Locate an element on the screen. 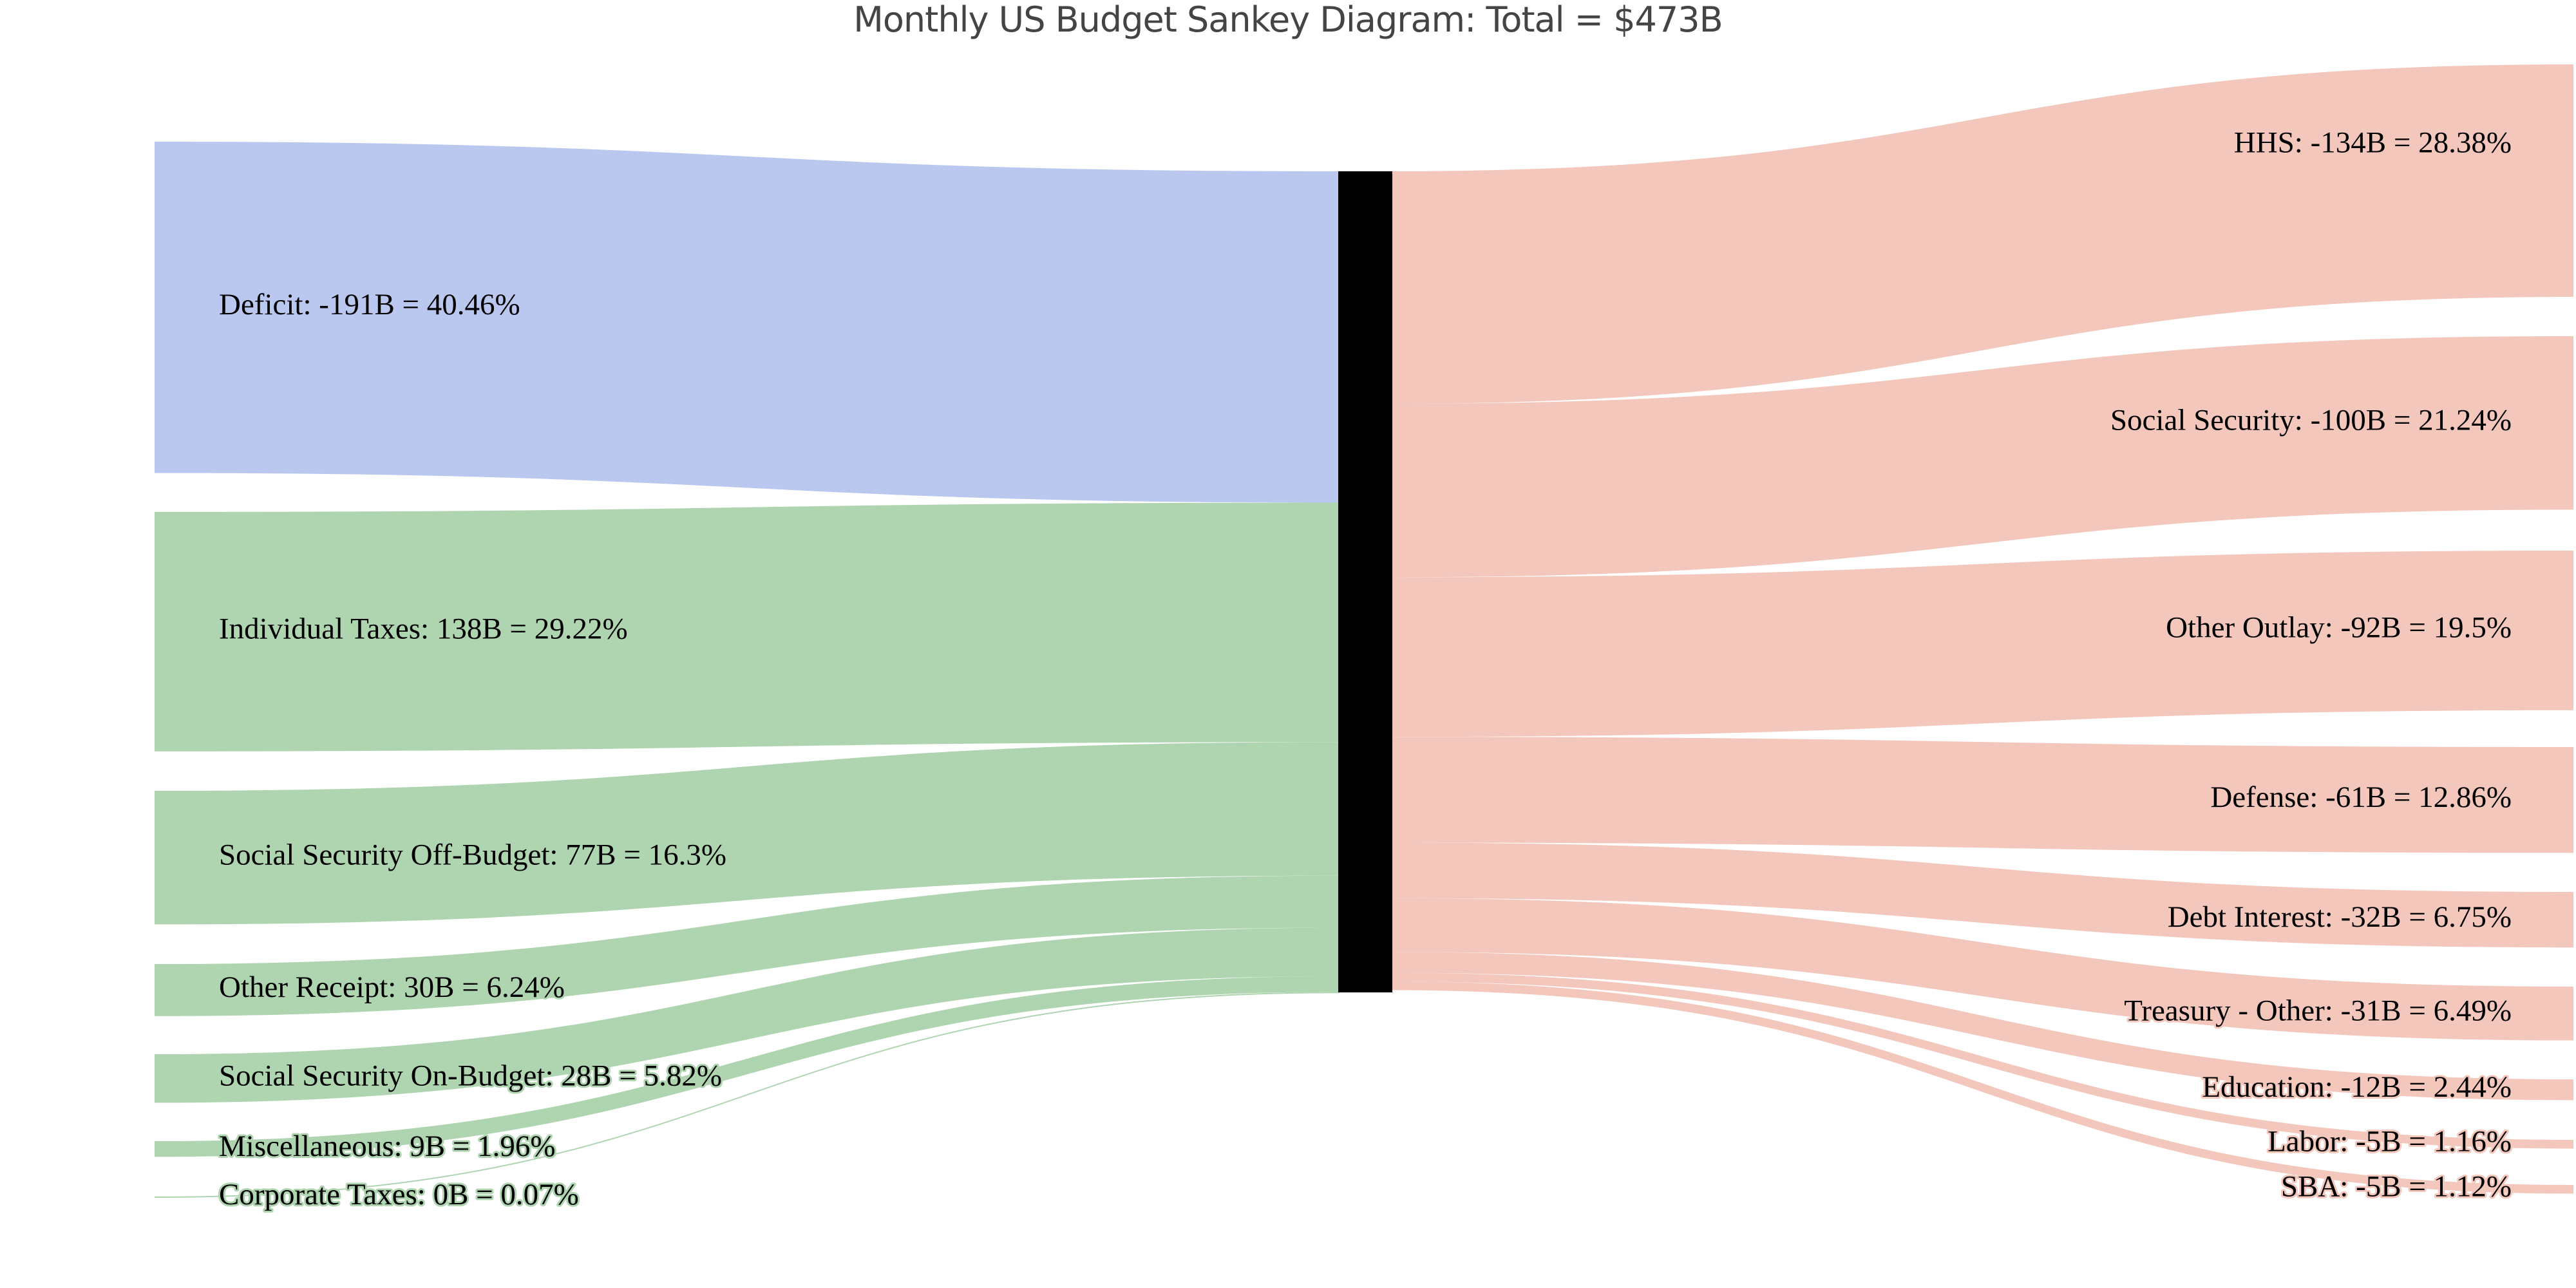 This screenshot has width=2576, height=1288. link-sba is located at coordinates (1982, 1087).